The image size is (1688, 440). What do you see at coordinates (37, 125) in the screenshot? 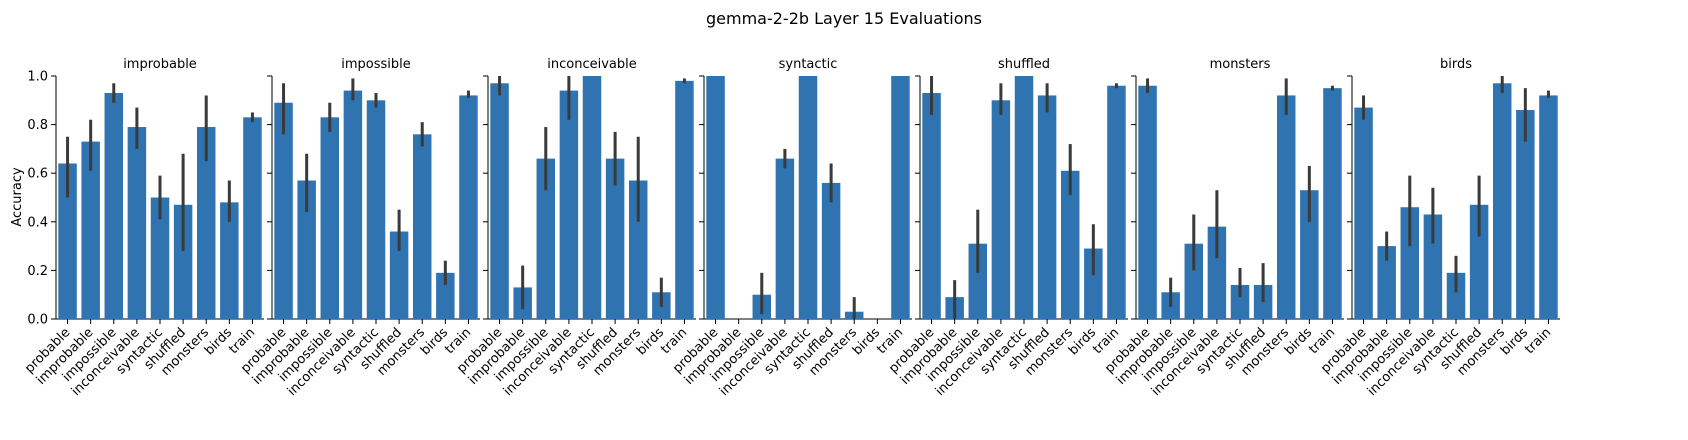
I see `y-tick-label: 0.8` at bounding box center [37, 125].